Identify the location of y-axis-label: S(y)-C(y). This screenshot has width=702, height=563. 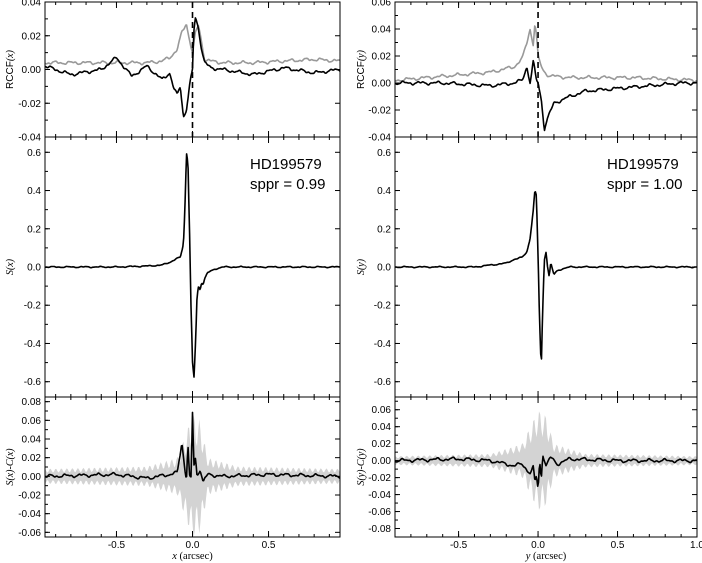
(361, 467).